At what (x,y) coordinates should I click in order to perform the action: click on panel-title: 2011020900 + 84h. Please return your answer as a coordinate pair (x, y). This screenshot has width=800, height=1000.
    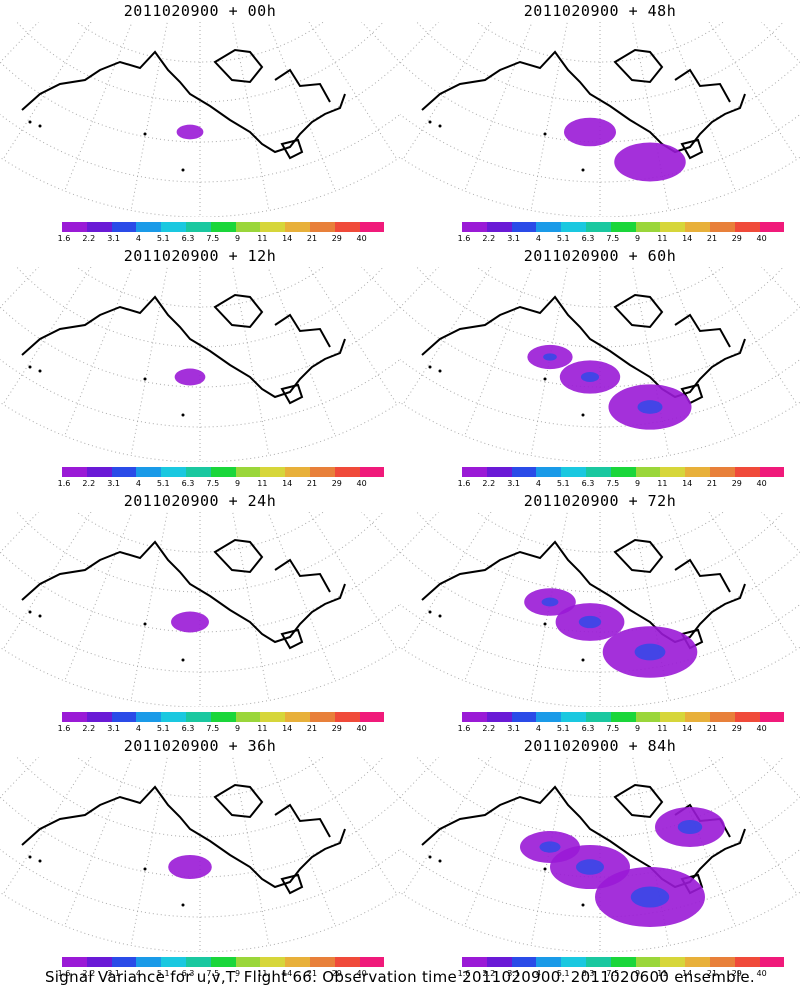
    Looking at the image, I should click on (600, 746).